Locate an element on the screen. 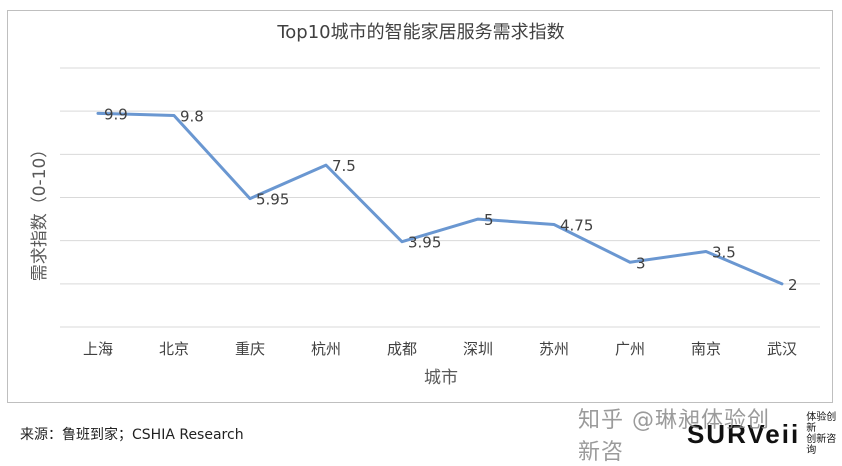 Image resolution: width=842 pixels, height=466 pixels. x-axis-ticks: 上海 北京 重庆 杭州 成都 深圳 苏州 广州 南京 武汉 is located at coordinates (440, 349).